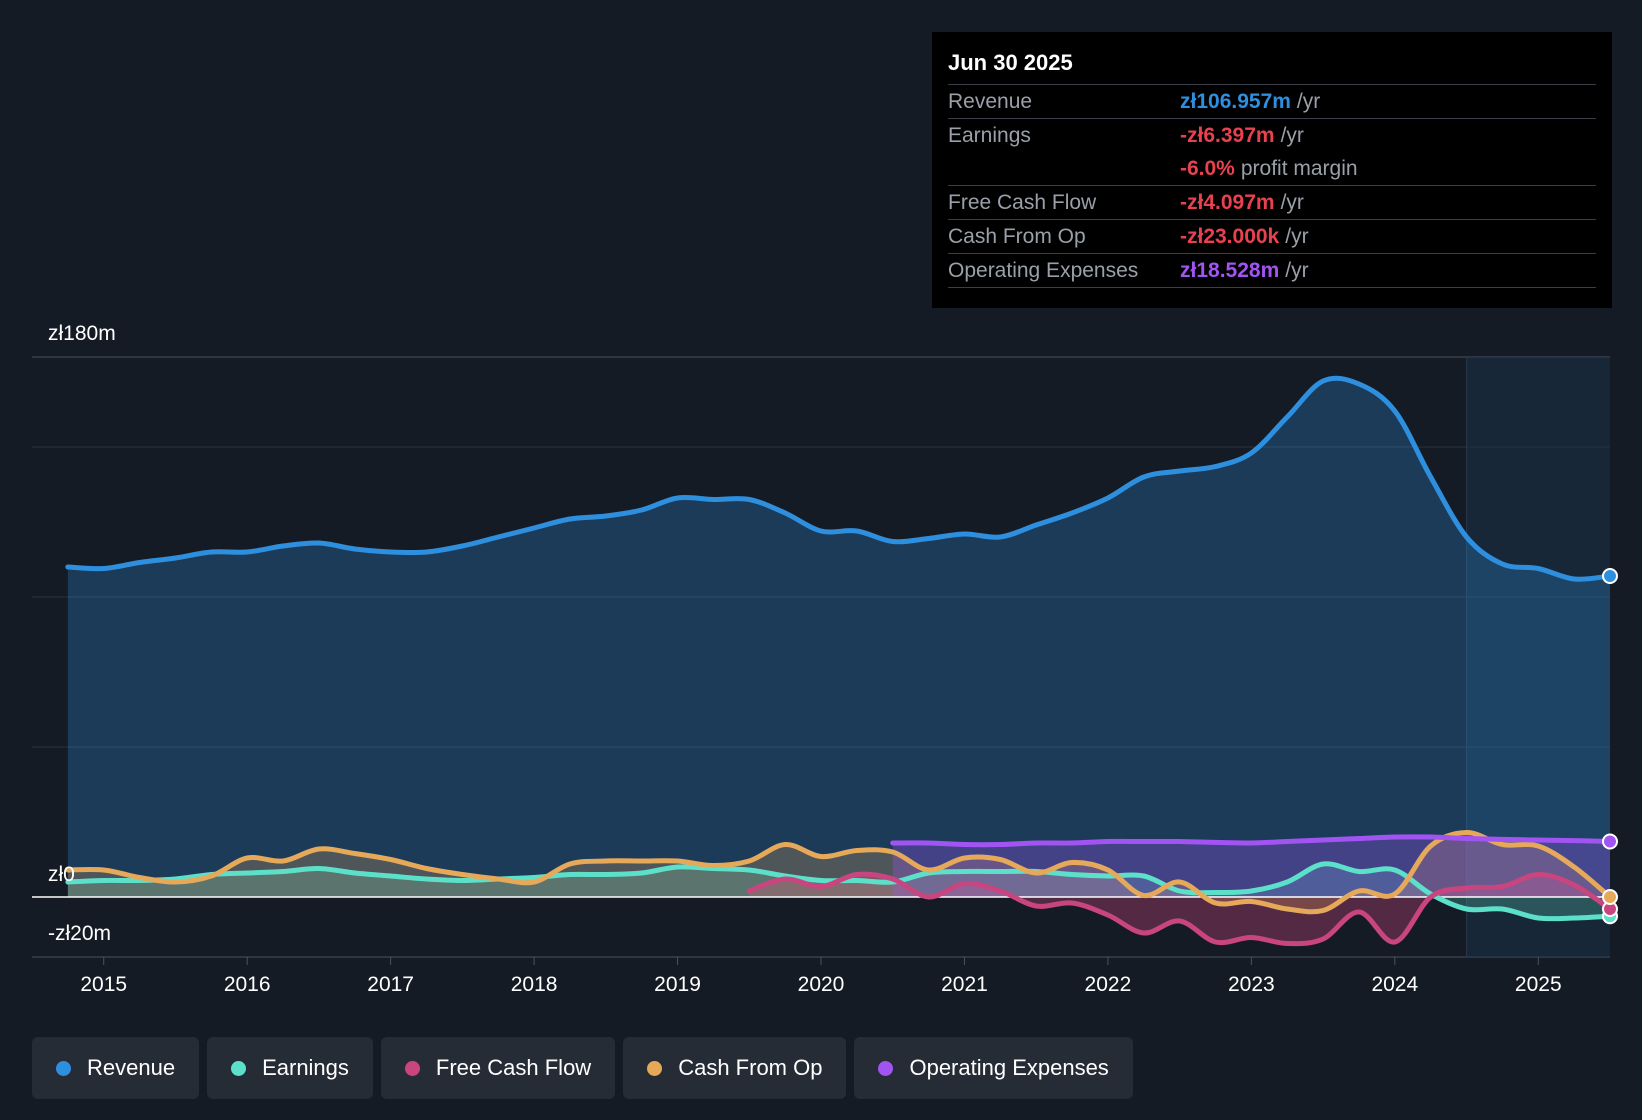 This screenshot has width=1642, height=1120. I want to click on tooltip-label: Earnings, so click(989, 135).